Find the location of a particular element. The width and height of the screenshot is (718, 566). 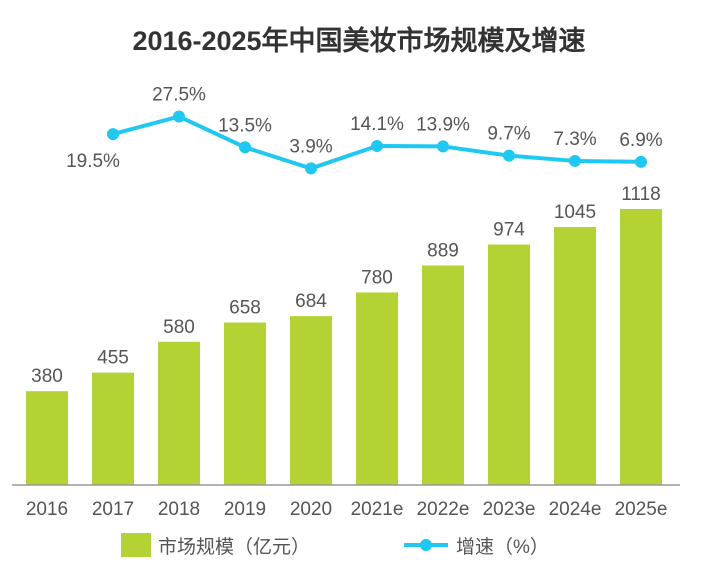

legend-swatch-bar is located at coordinates (136, 545).